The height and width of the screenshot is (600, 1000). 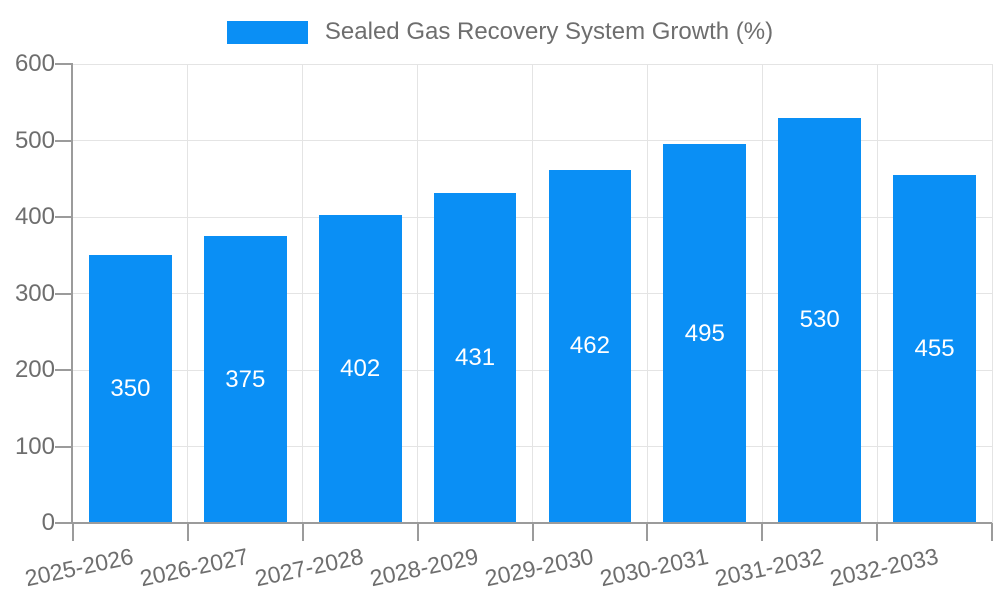 What do you see at coordinates (34, 216) in the screenshot?
I see `y-axis-tick-label: 400` at bounding box center [34, 216].